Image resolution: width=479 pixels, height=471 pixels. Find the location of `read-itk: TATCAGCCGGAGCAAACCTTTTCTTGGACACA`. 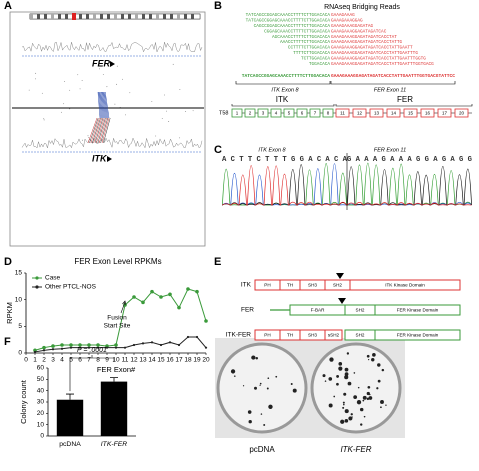

read-itk: TATCAGCCGGAGCAAACCTTTTCTTGGACACA is located at coordinates (288, 21).